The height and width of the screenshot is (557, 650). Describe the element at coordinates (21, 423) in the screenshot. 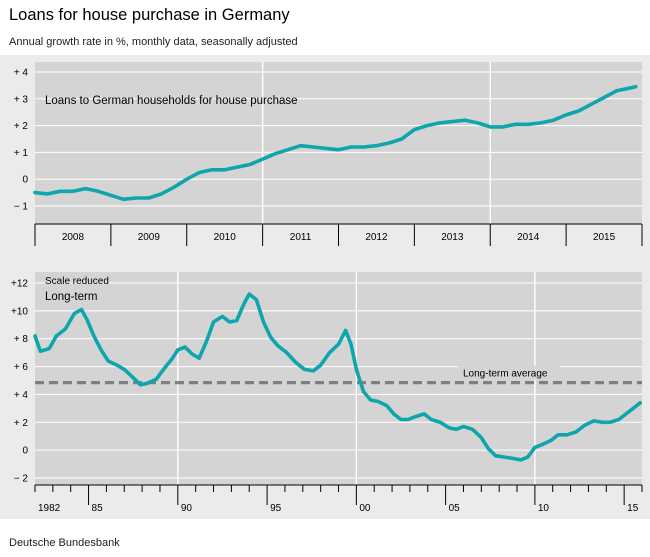

I see `bottom-ytick-label: + 2` at that location.